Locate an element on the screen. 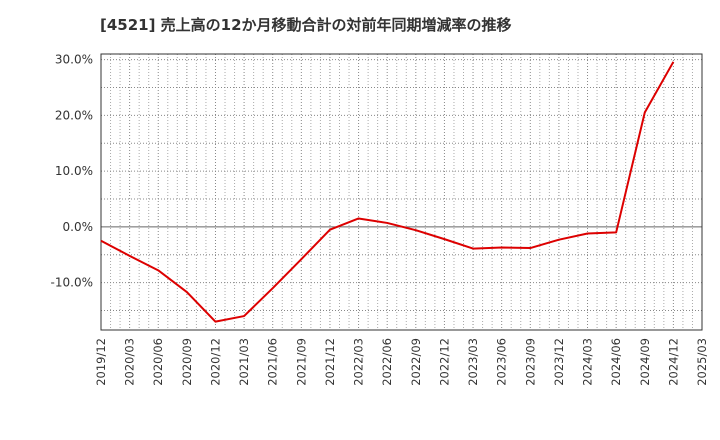 This screenshot has width=720, height=440. x-tick-label: 2021/09 is located at coordinates (301, 362).